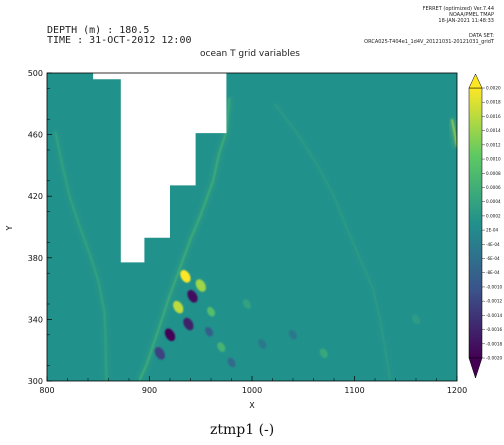 This screenshot has width=504, height=445. I want to click on x-tick-label: 800, so click(46, 390).